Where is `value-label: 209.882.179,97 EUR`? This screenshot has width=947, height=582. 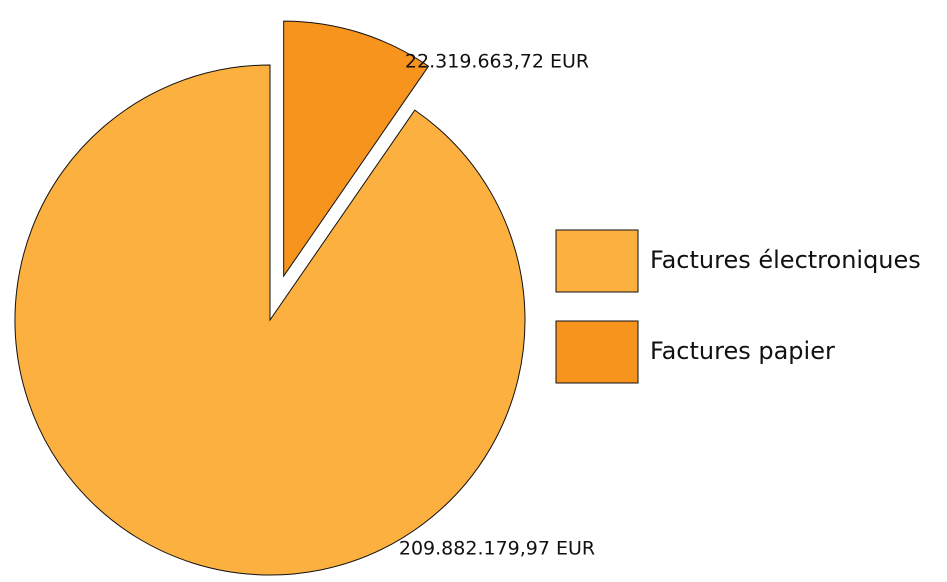
value-label: 209.882.179,97 EUR is located at coordinates (497, 549).